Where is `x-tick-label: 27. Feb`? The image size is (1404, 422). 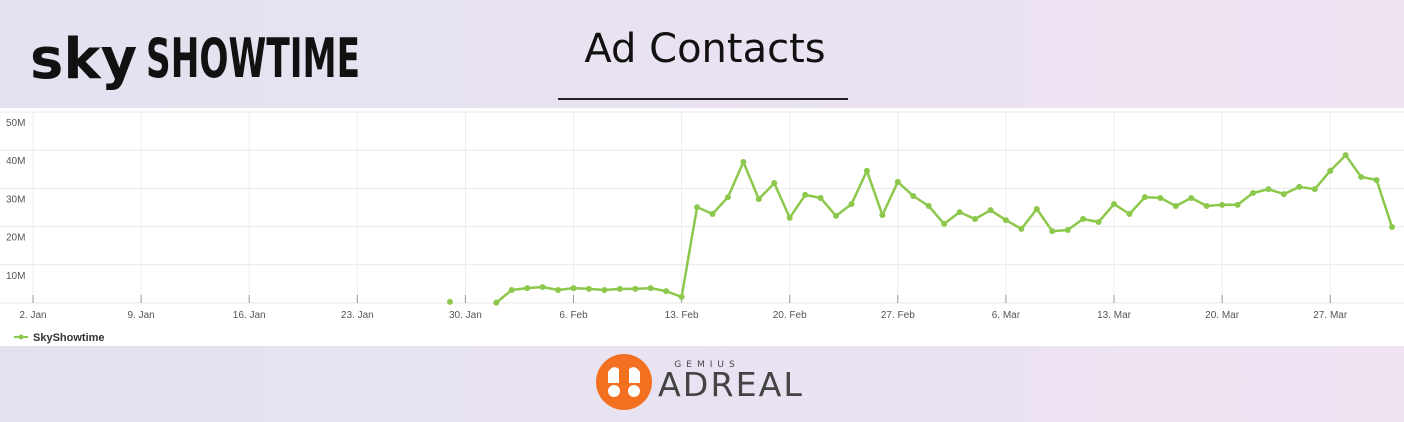
x-tick-label: 27. Feb is located at coordinates (898, 315).